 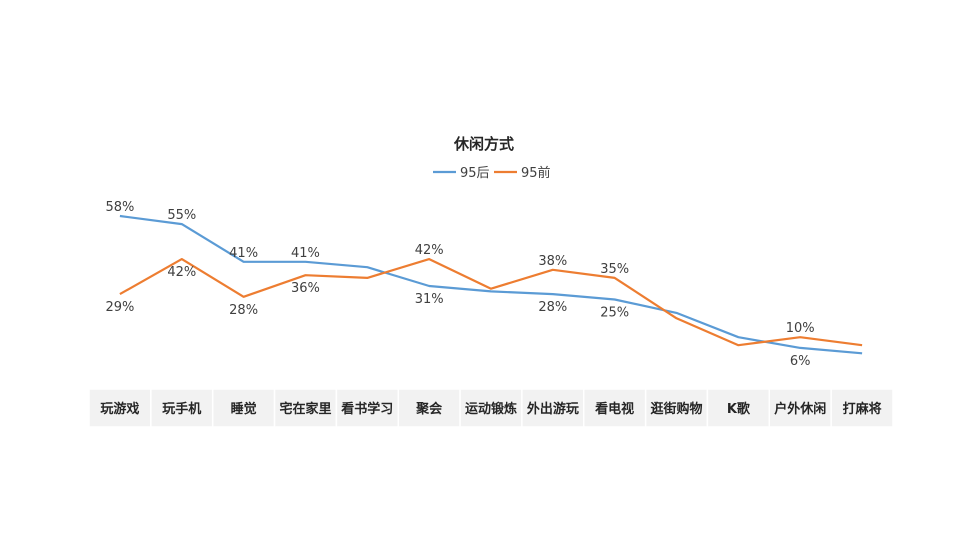 I want to click on data-label-95后: 31%, so click(x=429, y=299).